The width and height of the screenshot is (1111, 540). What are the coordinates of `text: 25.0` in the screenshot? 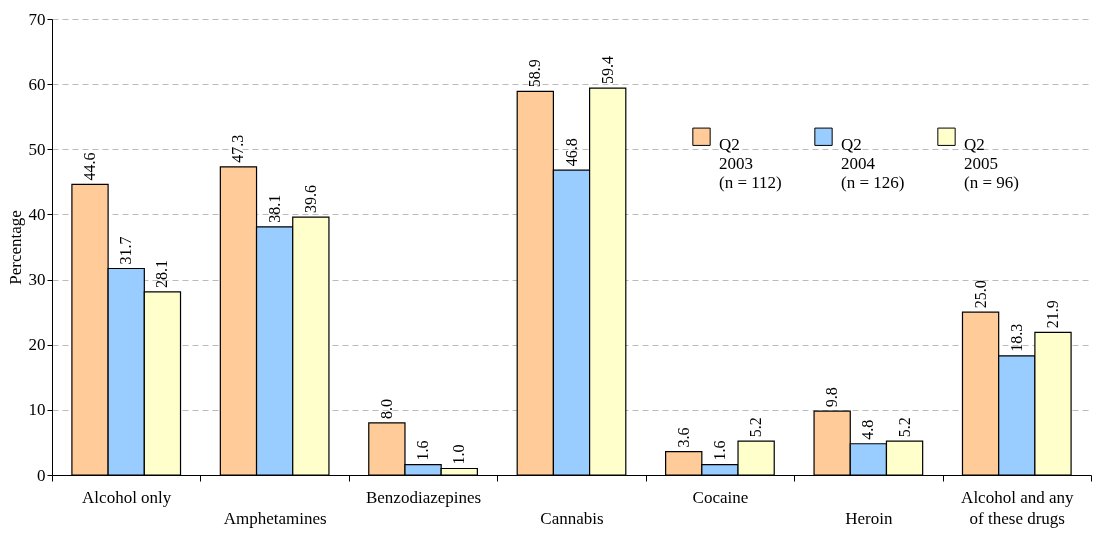 It's located at (980, 294).